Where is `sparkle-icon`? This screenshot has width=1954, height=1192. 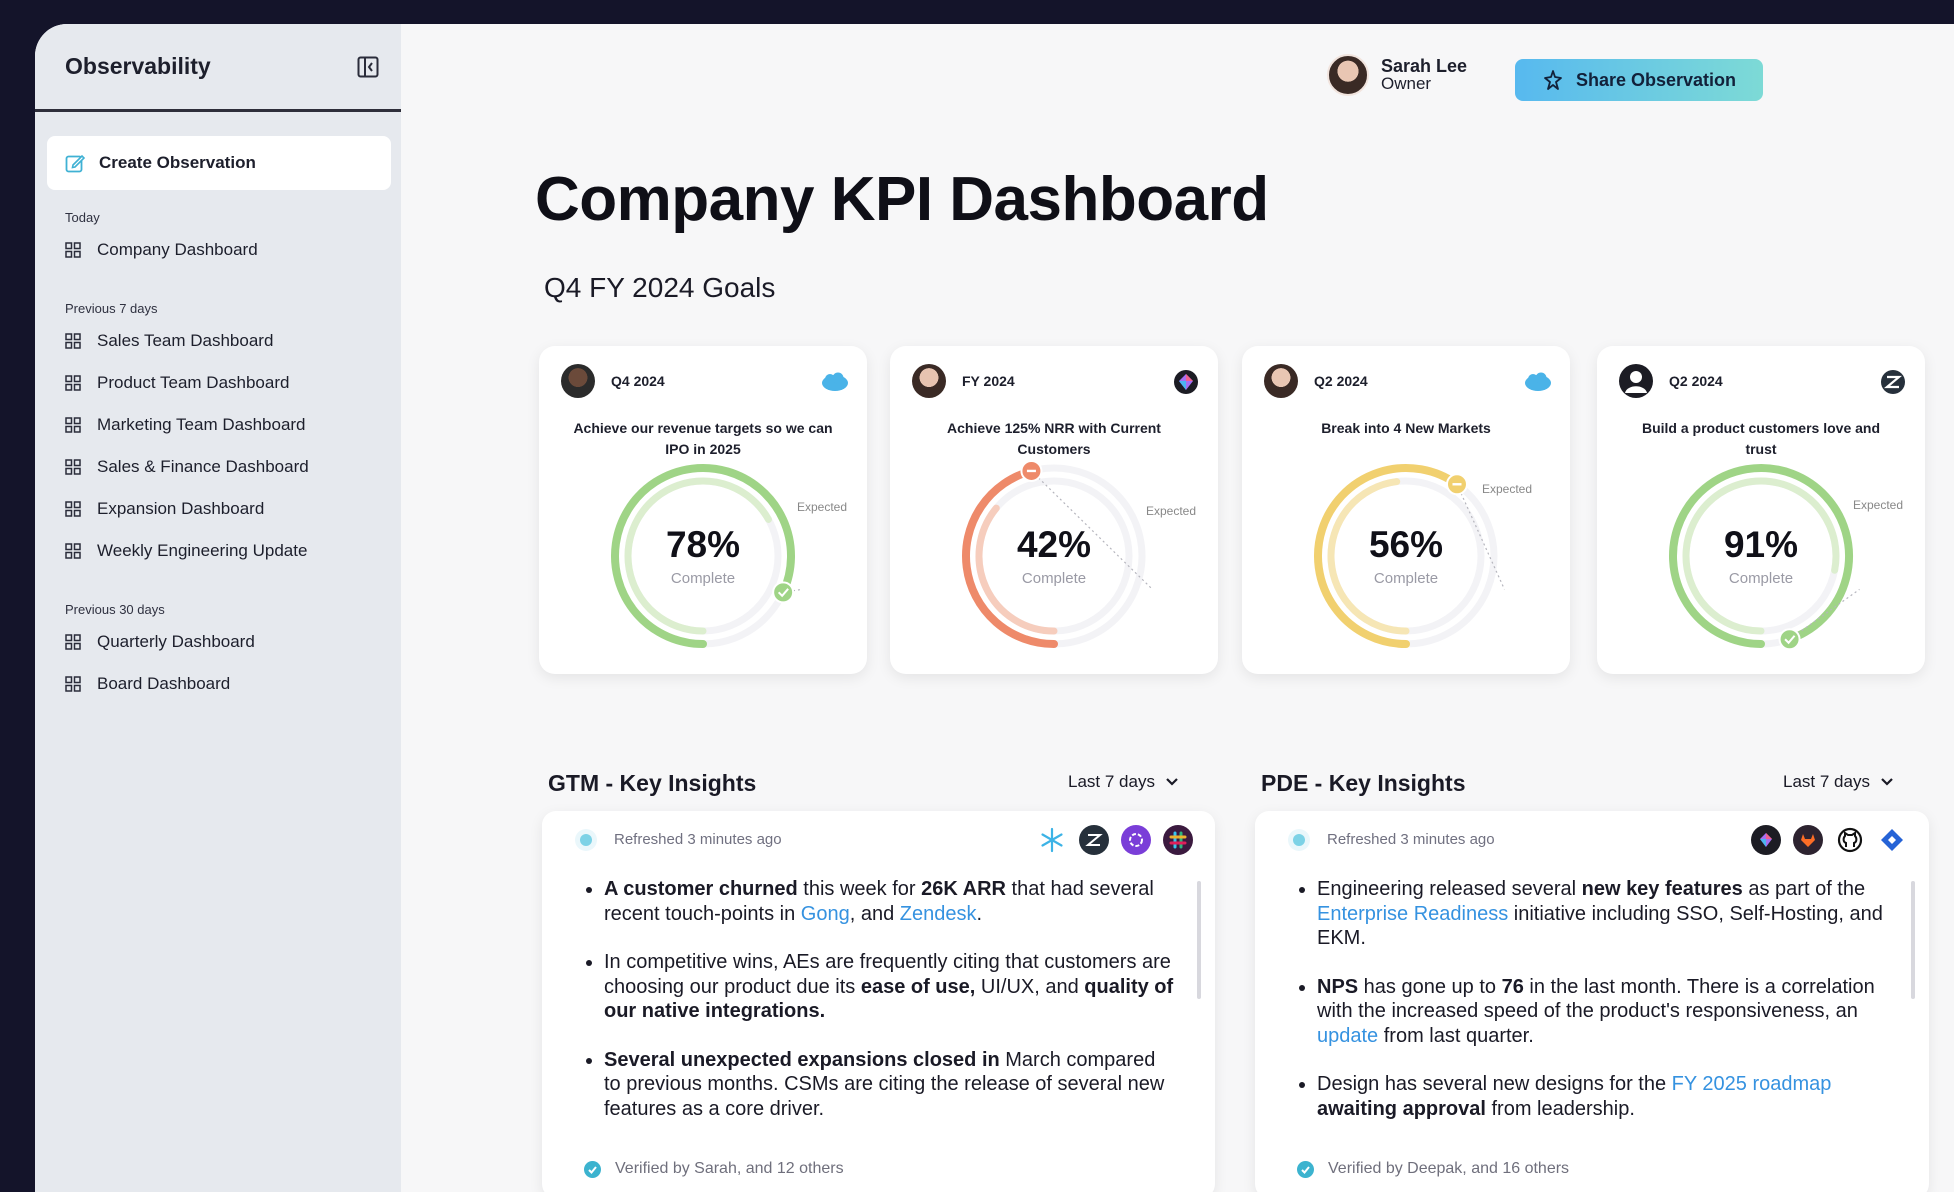 sparkle-icon is located at coordinates (1553, 80).